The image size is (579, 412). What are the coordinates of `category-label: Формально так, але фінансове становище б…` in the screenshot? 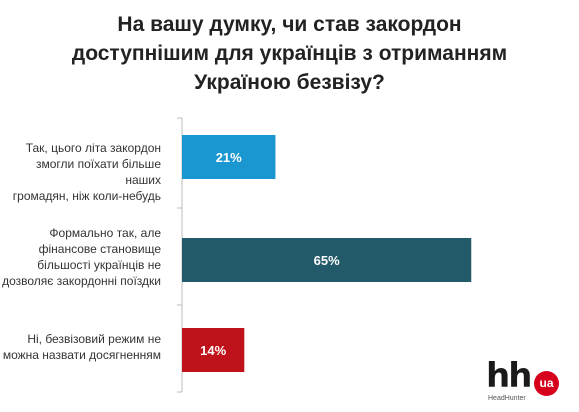 It's located at (81, 257).